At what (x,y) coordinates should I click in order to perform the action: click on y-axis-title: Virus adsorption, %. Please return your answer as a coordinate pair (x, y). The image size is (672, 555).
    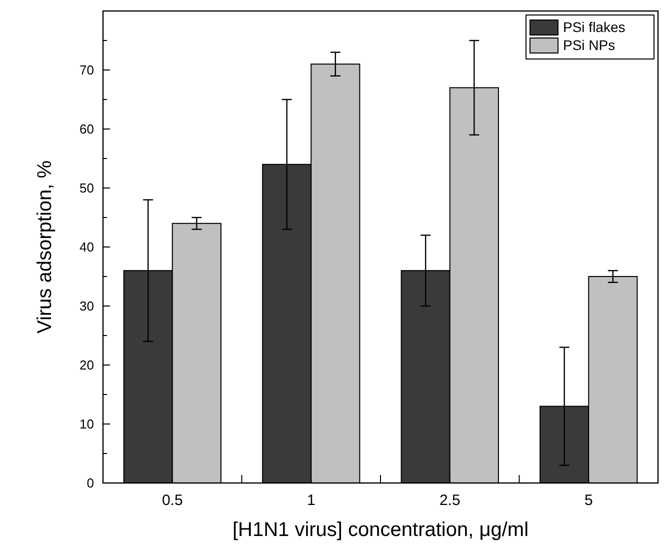
    Looking at the image, I should click on (45, 247).